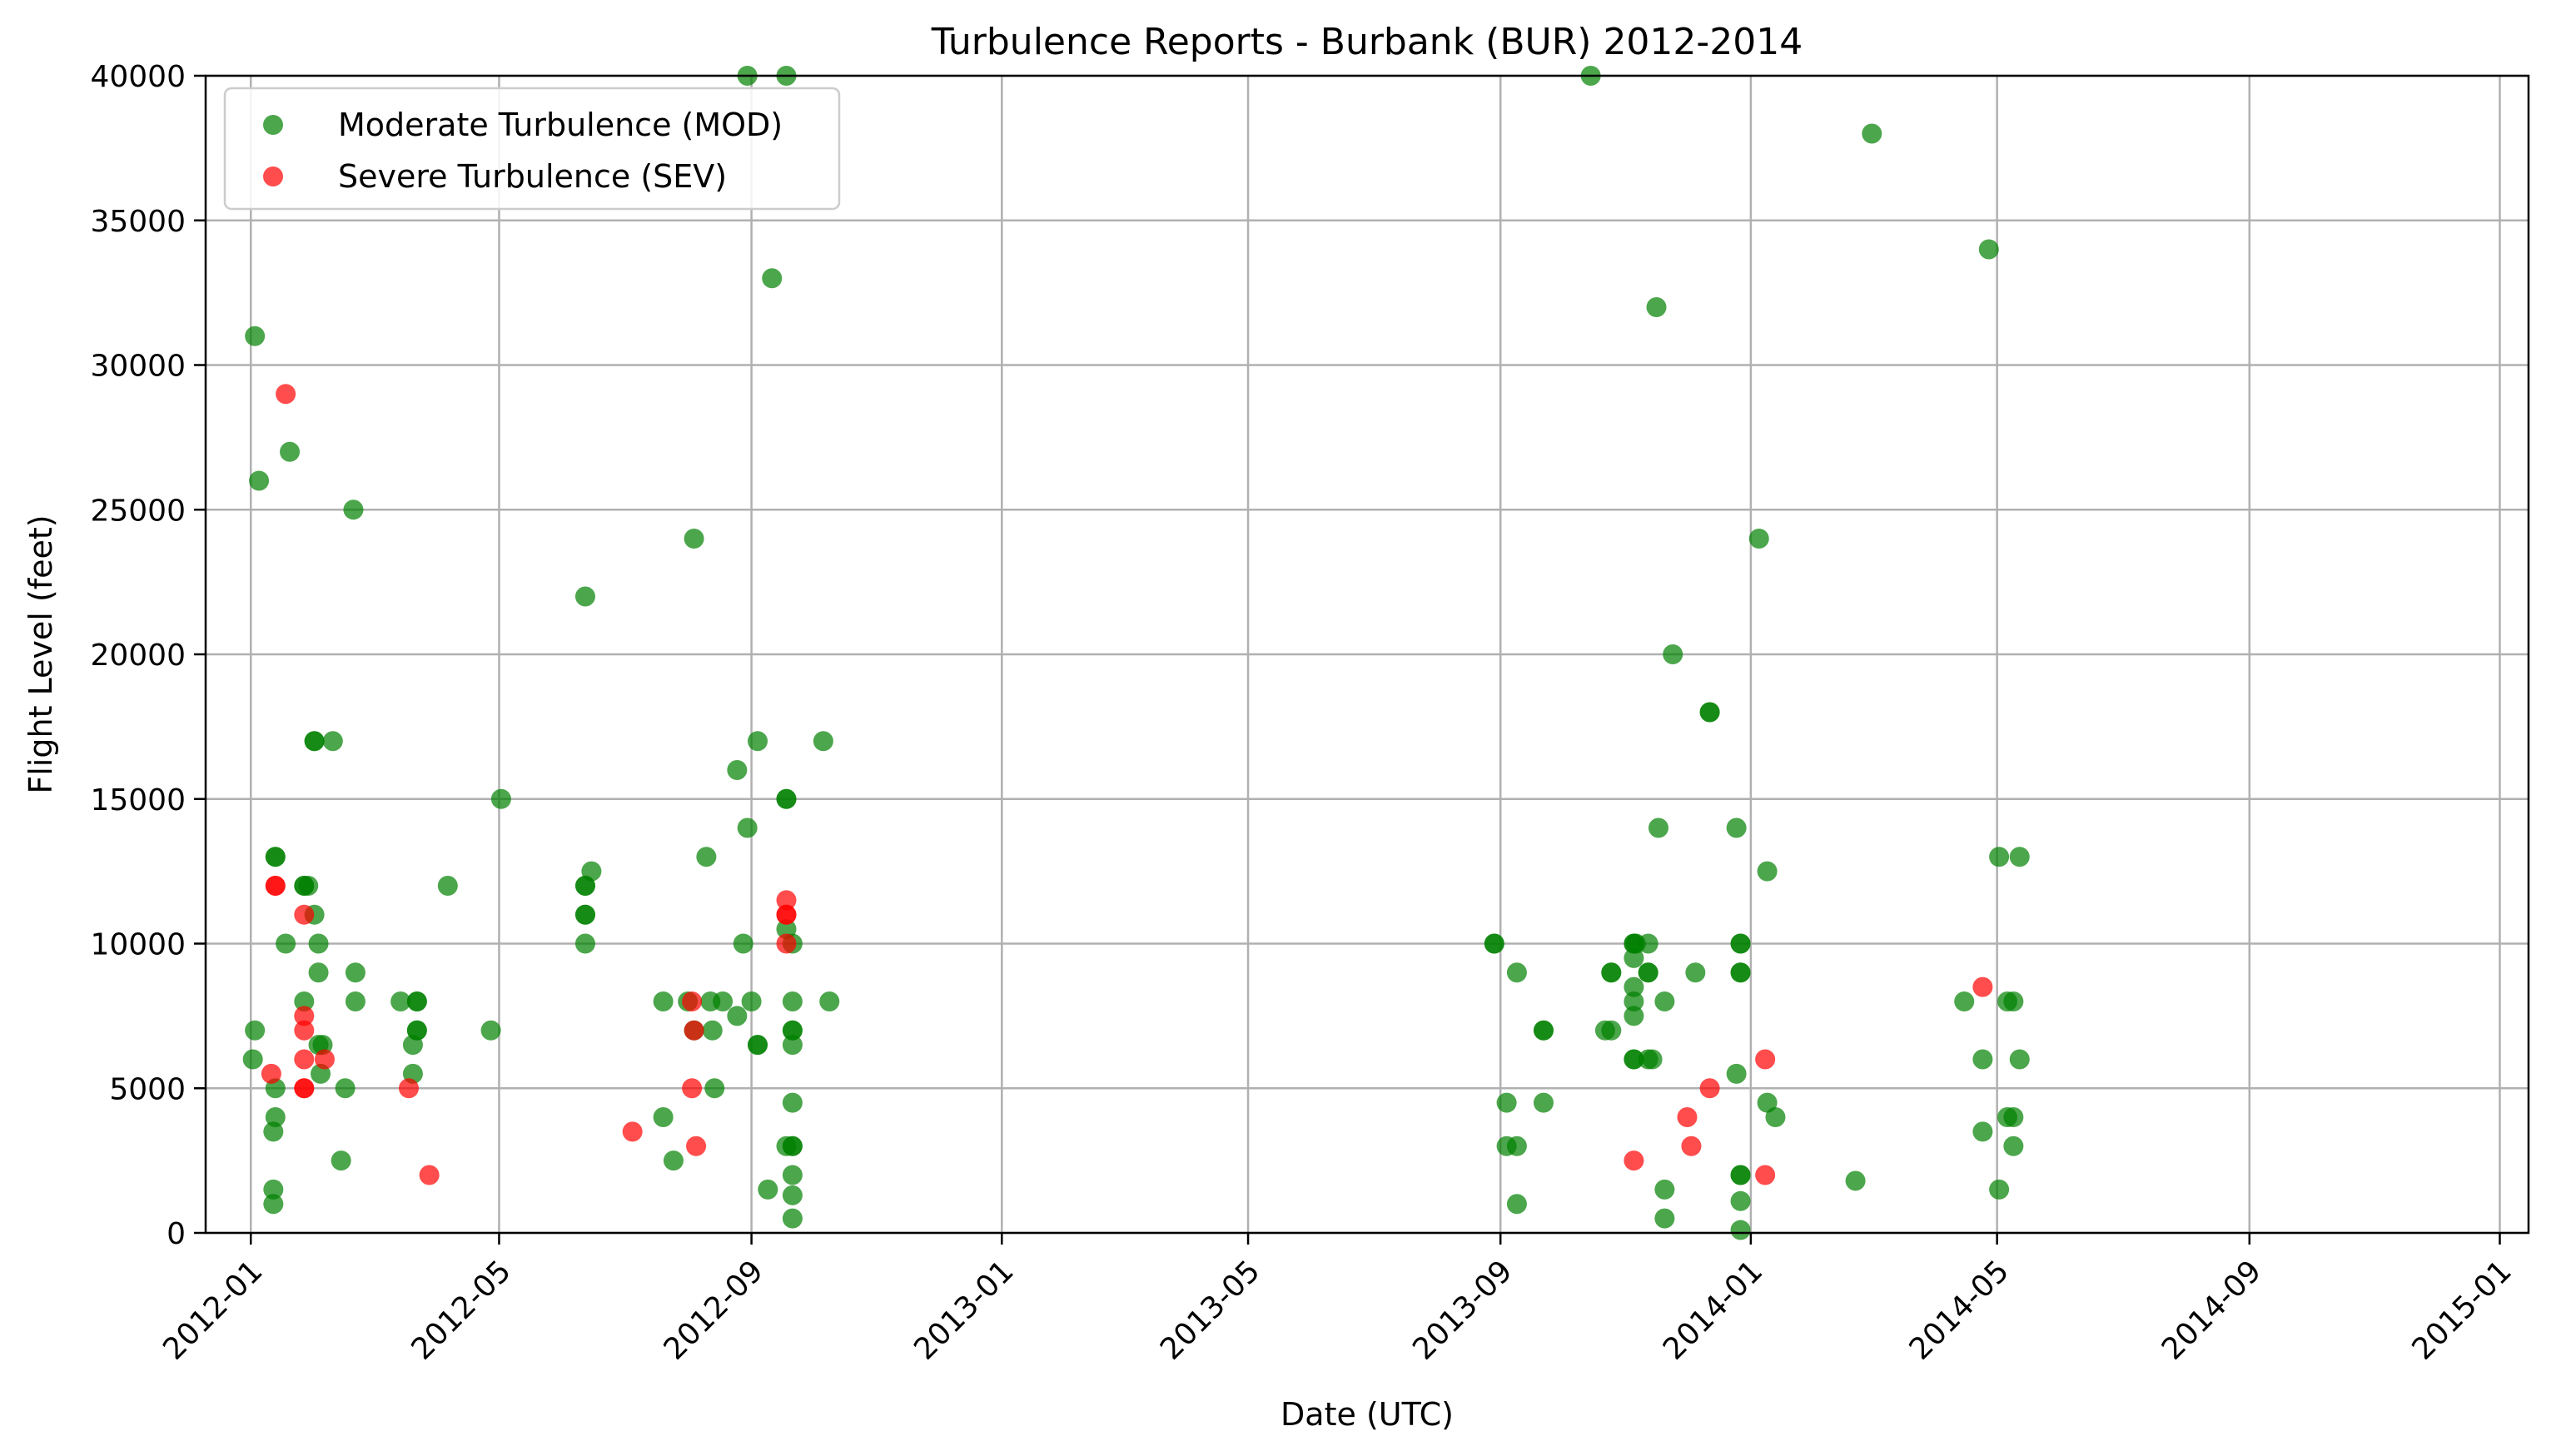 The width and height of the screenshot is (2556, 1456). I want to click on y-tick-label: 35000, so click(138, 222).